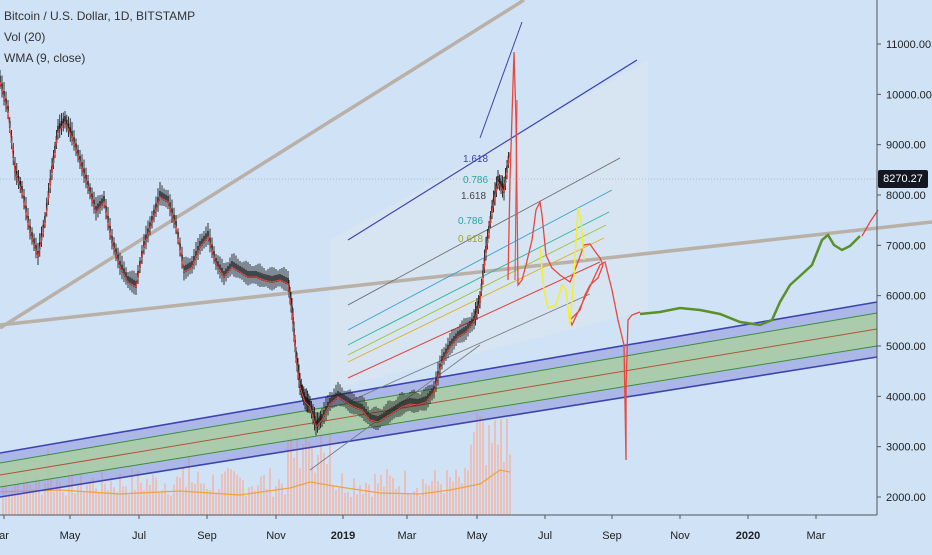 The height and width of the screenshot is (555, 932). Describe the element at coordinates (100, 16) in the screenshot. I see `legend-symbol: Bitcoin / U.S. Dollar, 1D, BITSTAMP` at that location.